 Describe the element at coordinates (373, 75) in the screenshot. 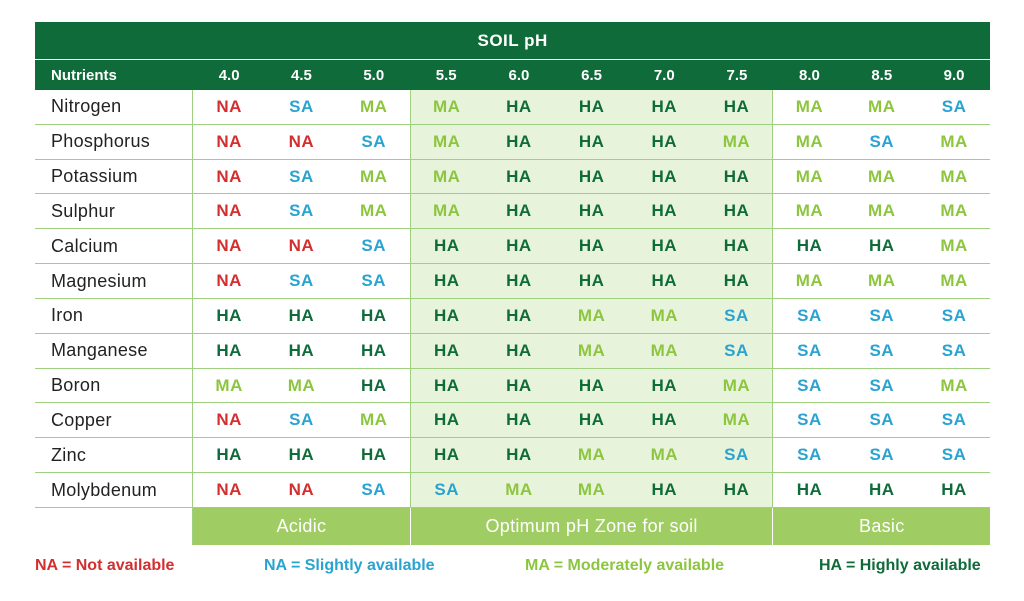

I see `ph-column-header: 5.0` at that location.